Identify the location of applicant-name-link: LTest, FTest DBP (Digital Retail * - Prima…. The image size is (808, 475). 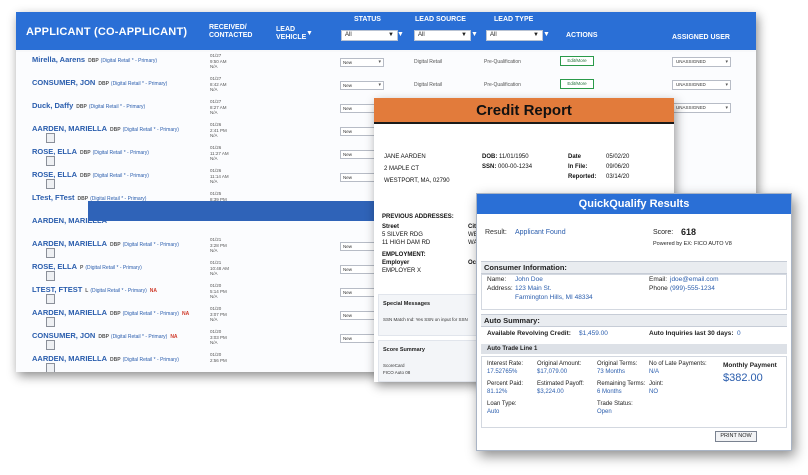
(89, 197).